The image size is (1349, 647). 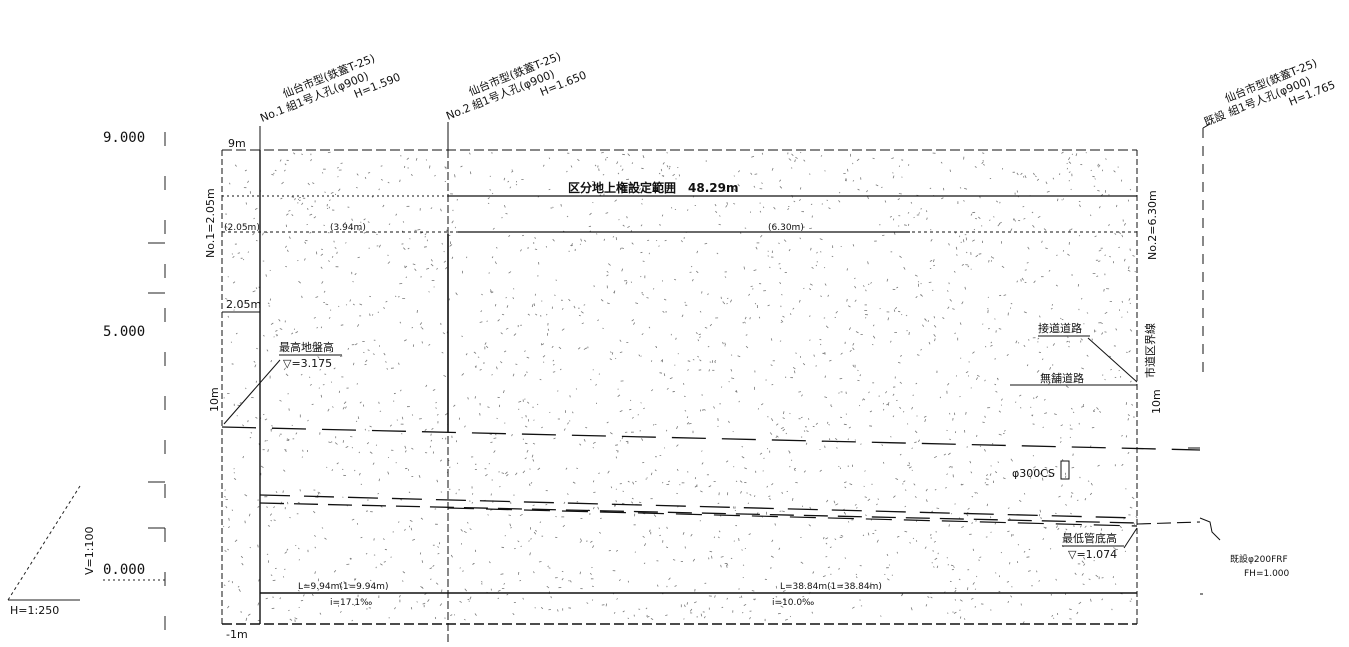 What do you see at coordinates (1033, 473) in the screenshot?
I see `pipe-spec-label: φ300CS` at bounding box center [1033, 473].